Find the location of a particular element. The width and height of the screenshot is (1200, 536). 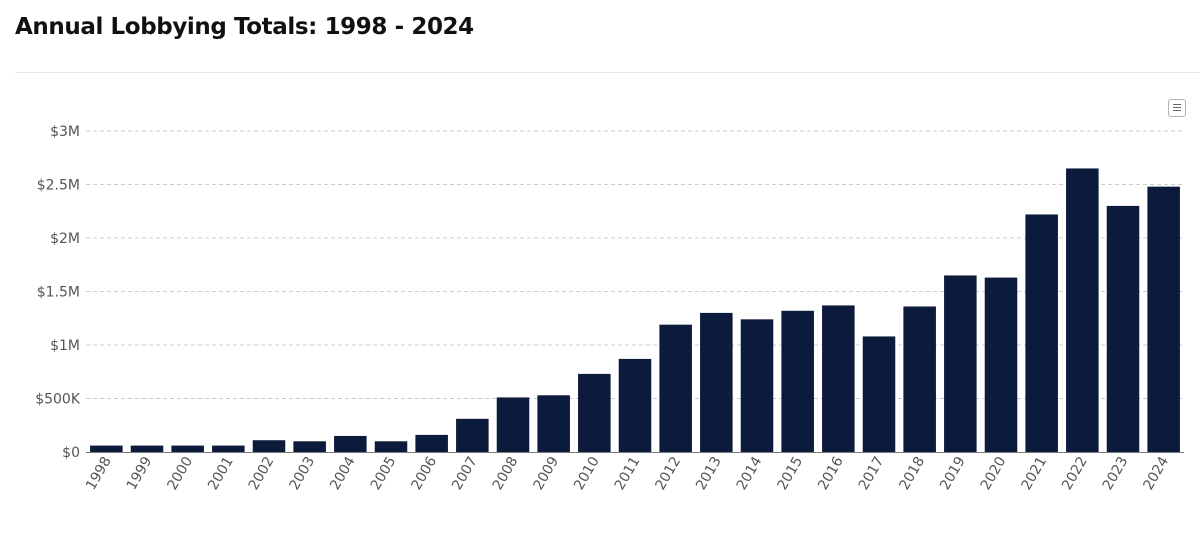

x-tick-label: 2010 is located at coordinates (587, 473).